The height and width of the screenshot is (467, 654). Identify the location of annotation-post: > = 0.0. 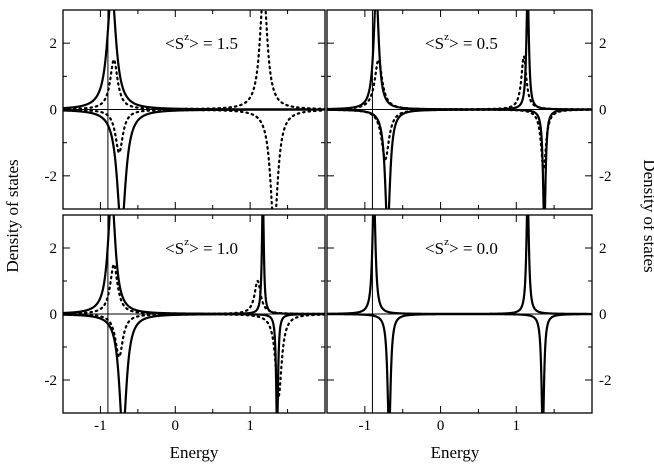
(473, 248).